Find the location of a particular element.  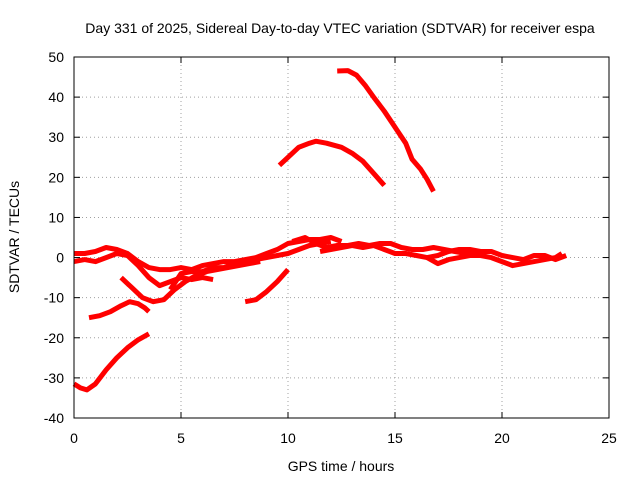

y-tick-label: -40 is located at coordinates (54, 418).